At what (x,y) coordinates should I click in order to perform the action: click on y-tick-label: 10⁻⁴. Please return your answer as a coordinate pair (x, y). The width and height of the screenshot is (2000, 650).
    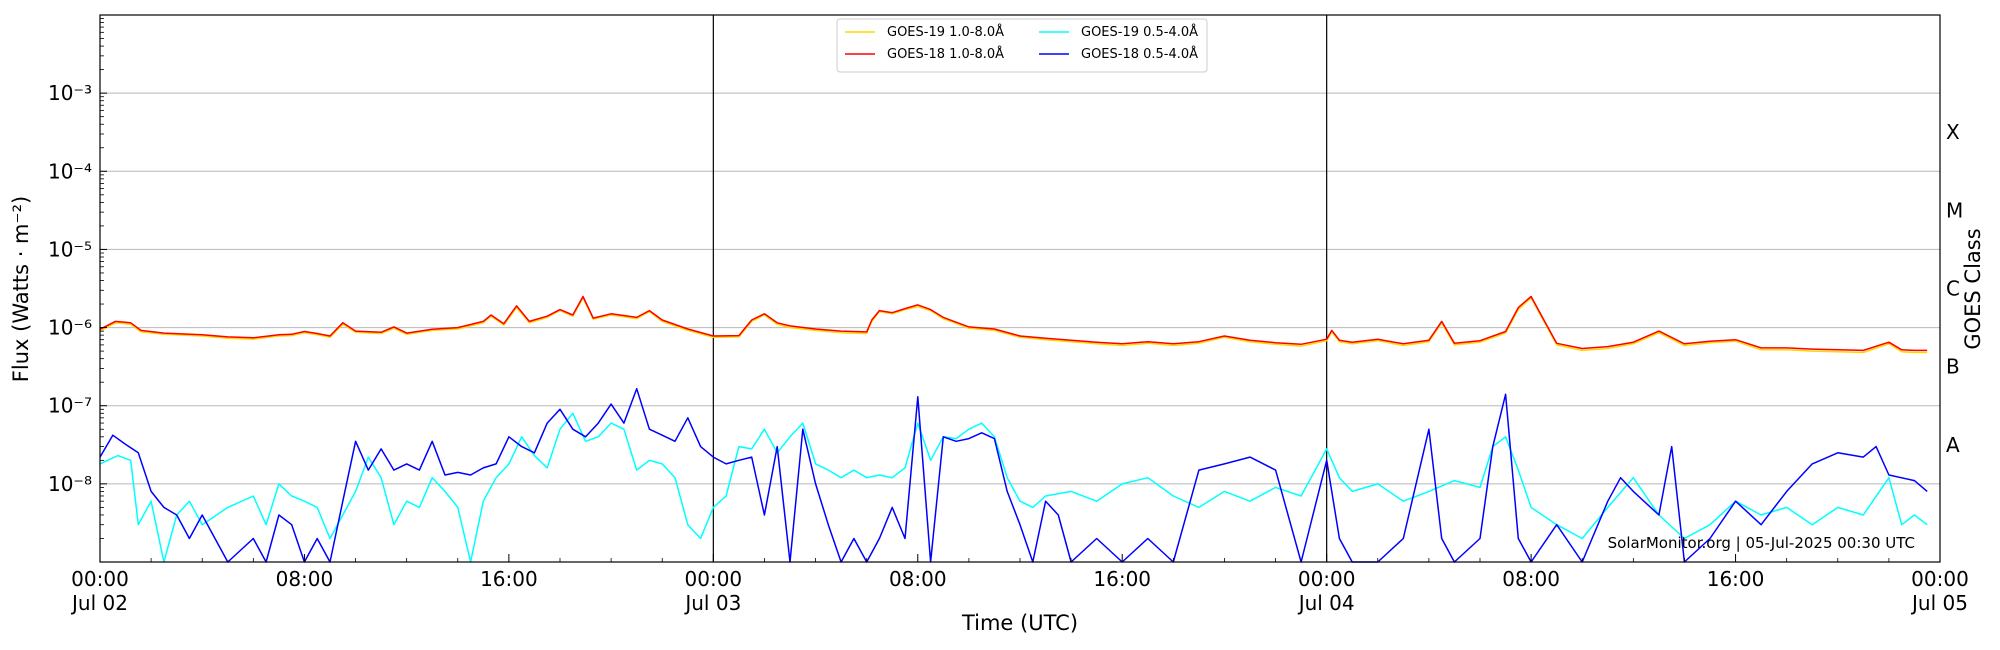
    Looking at the image, I should click on (70, 171).